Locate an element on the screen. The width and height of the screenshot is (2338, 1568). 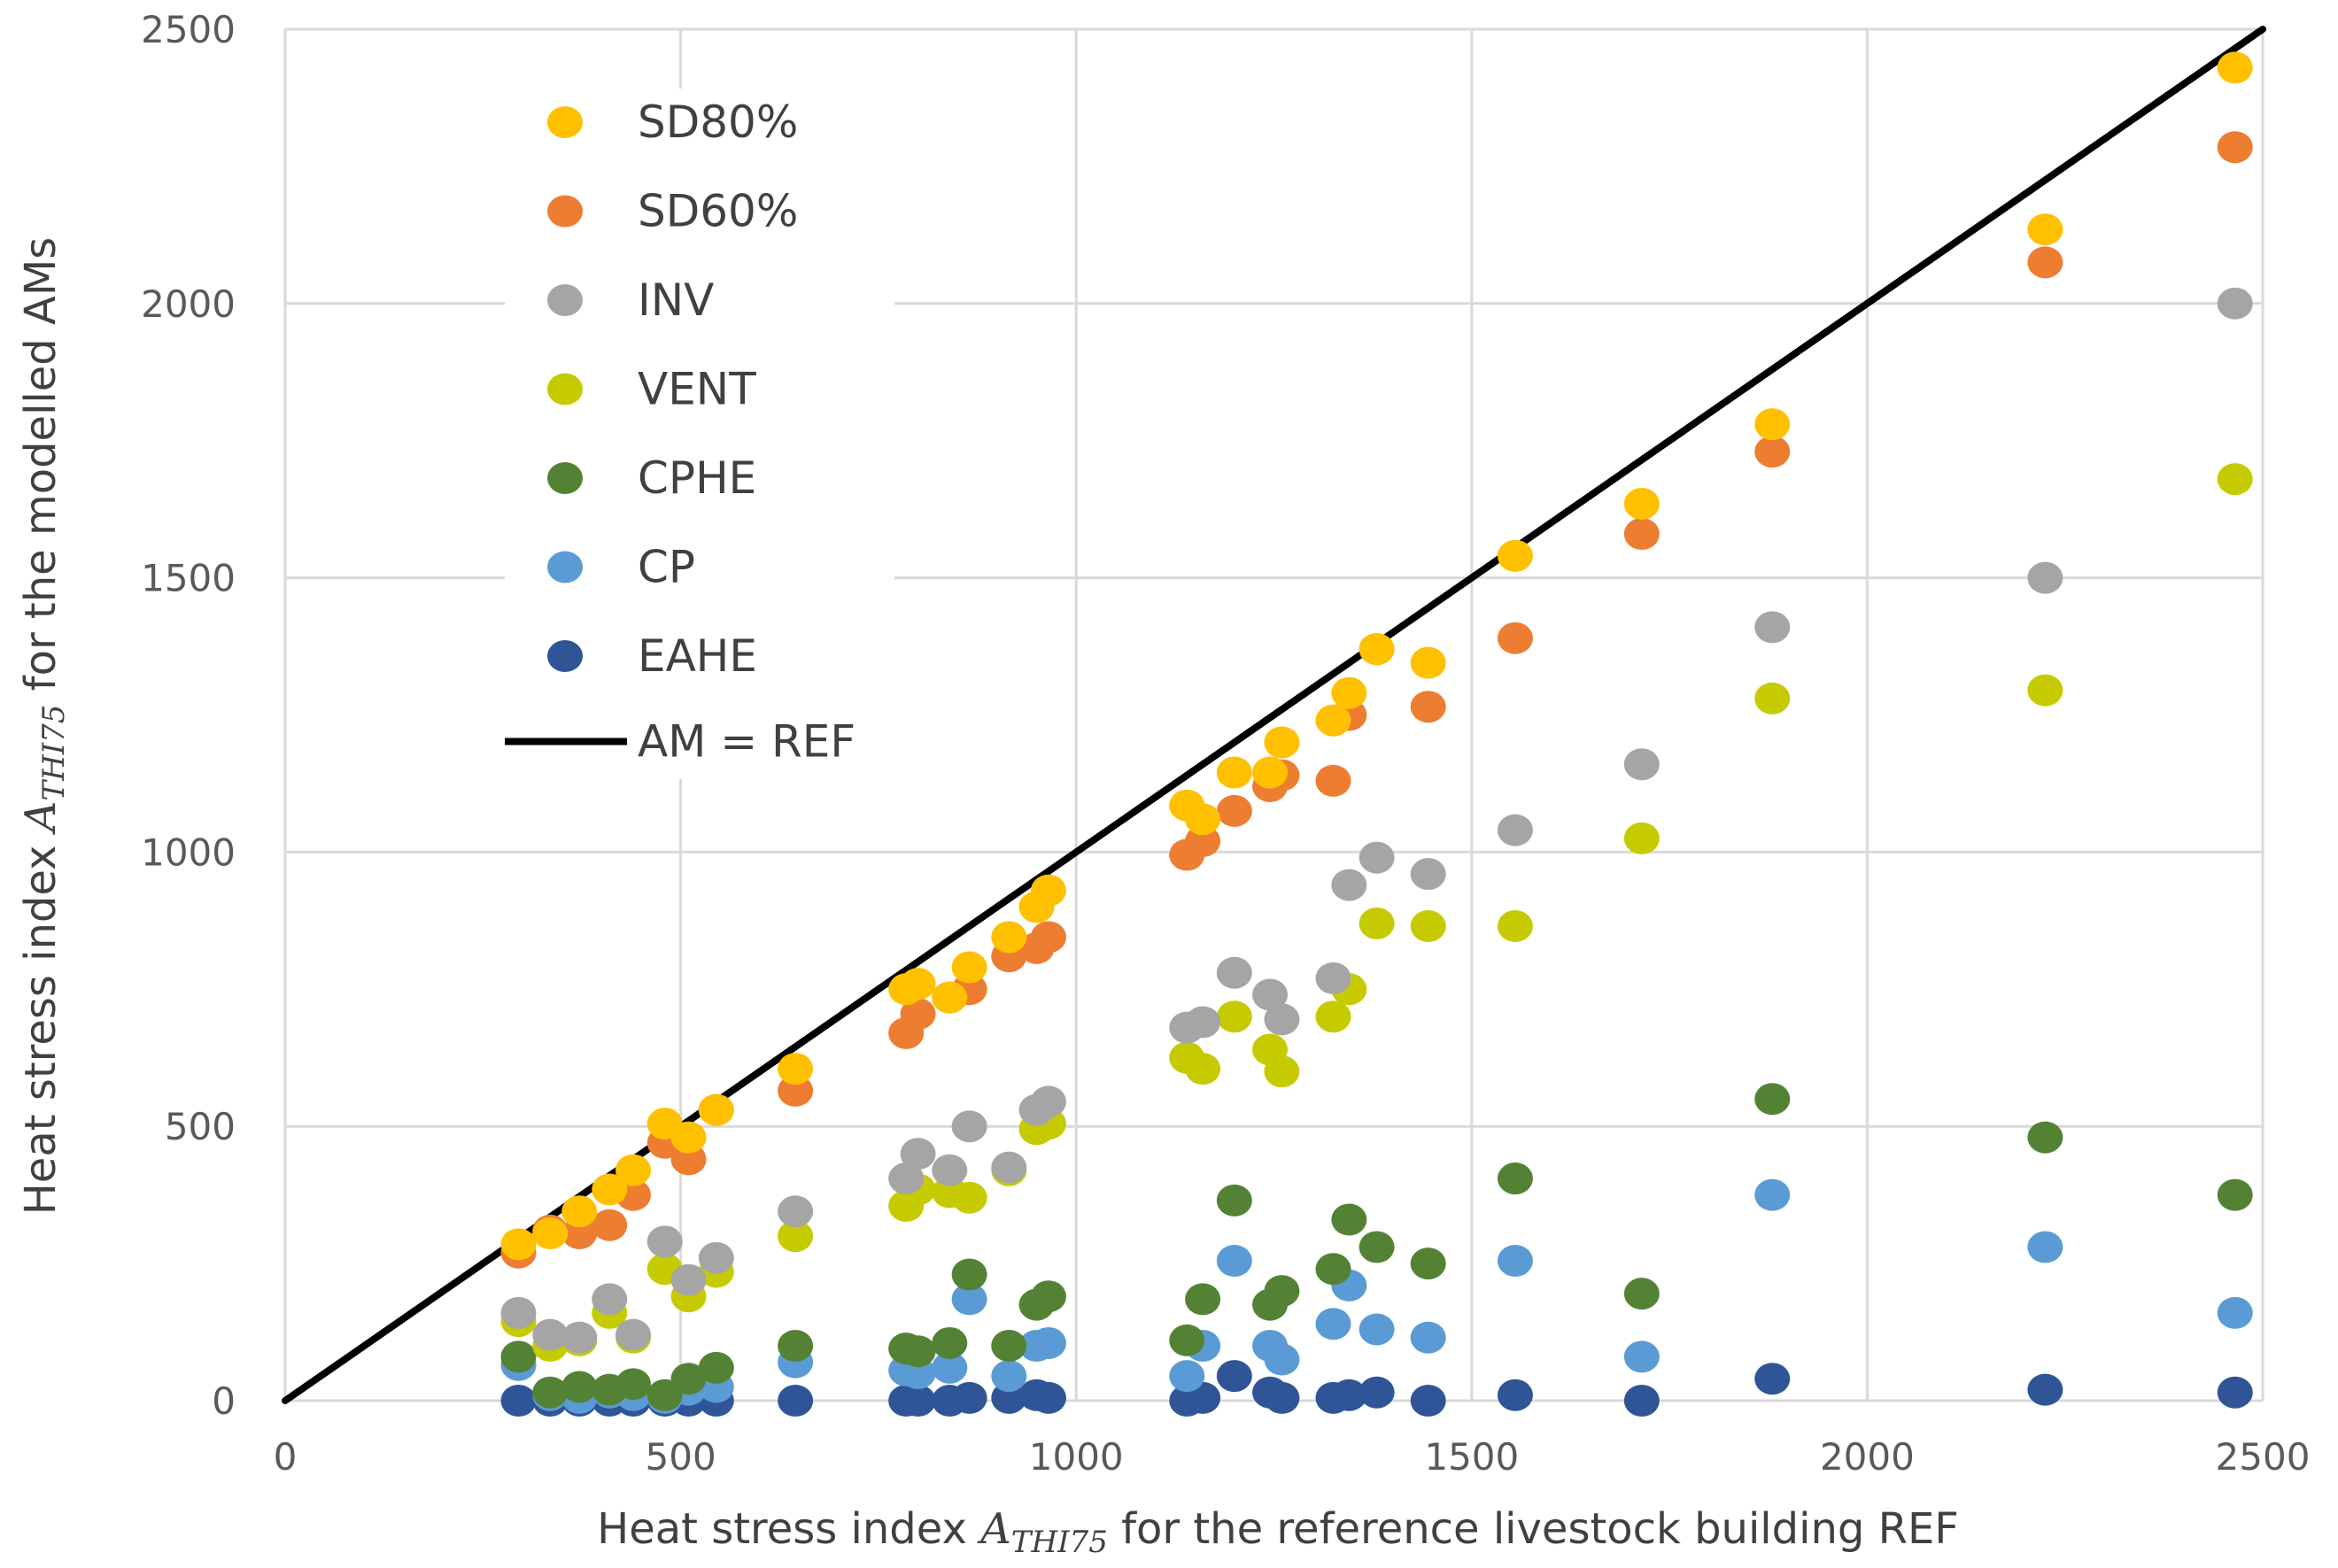
legend-label: CP is located at coordinates (666, 568).